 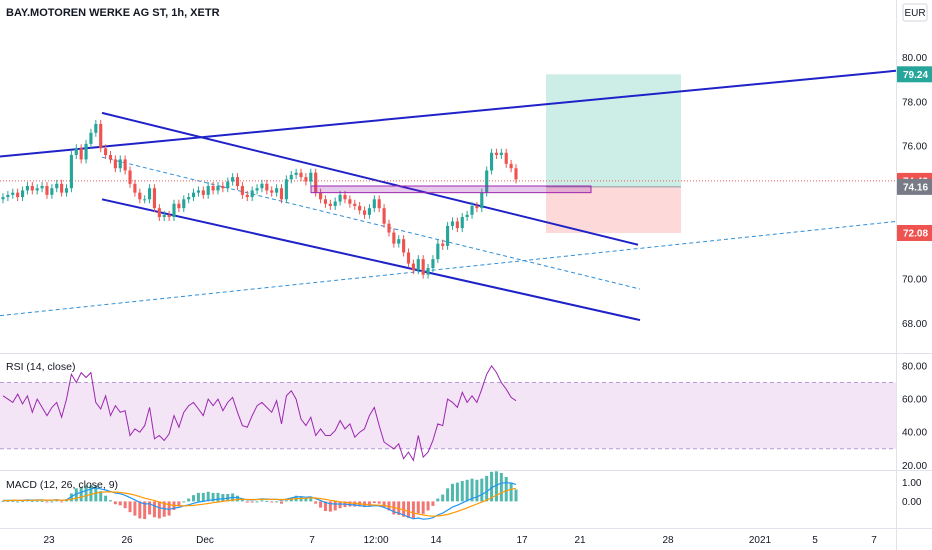 What do you see at coordinates (914, 102) in the screenshot?
I see `price-tick-label: 78.00` at bounding box center [914, 102].